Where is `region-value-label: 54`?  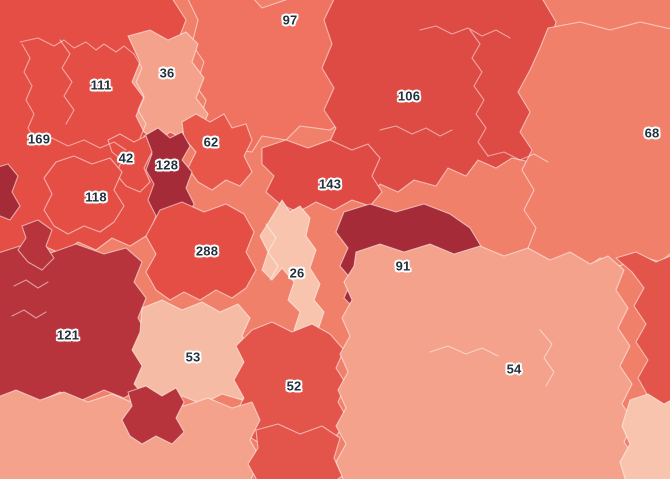
region-value-label: 54 is located at coordinates (514, 369).